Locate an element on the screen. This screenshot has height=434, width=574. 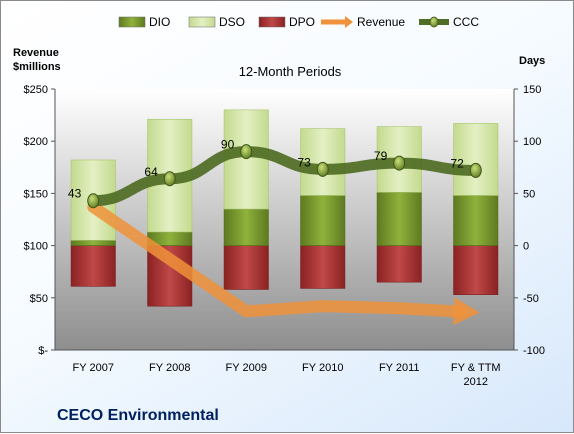
ccc-data-label: 64 is located at coordinates (151, 172).